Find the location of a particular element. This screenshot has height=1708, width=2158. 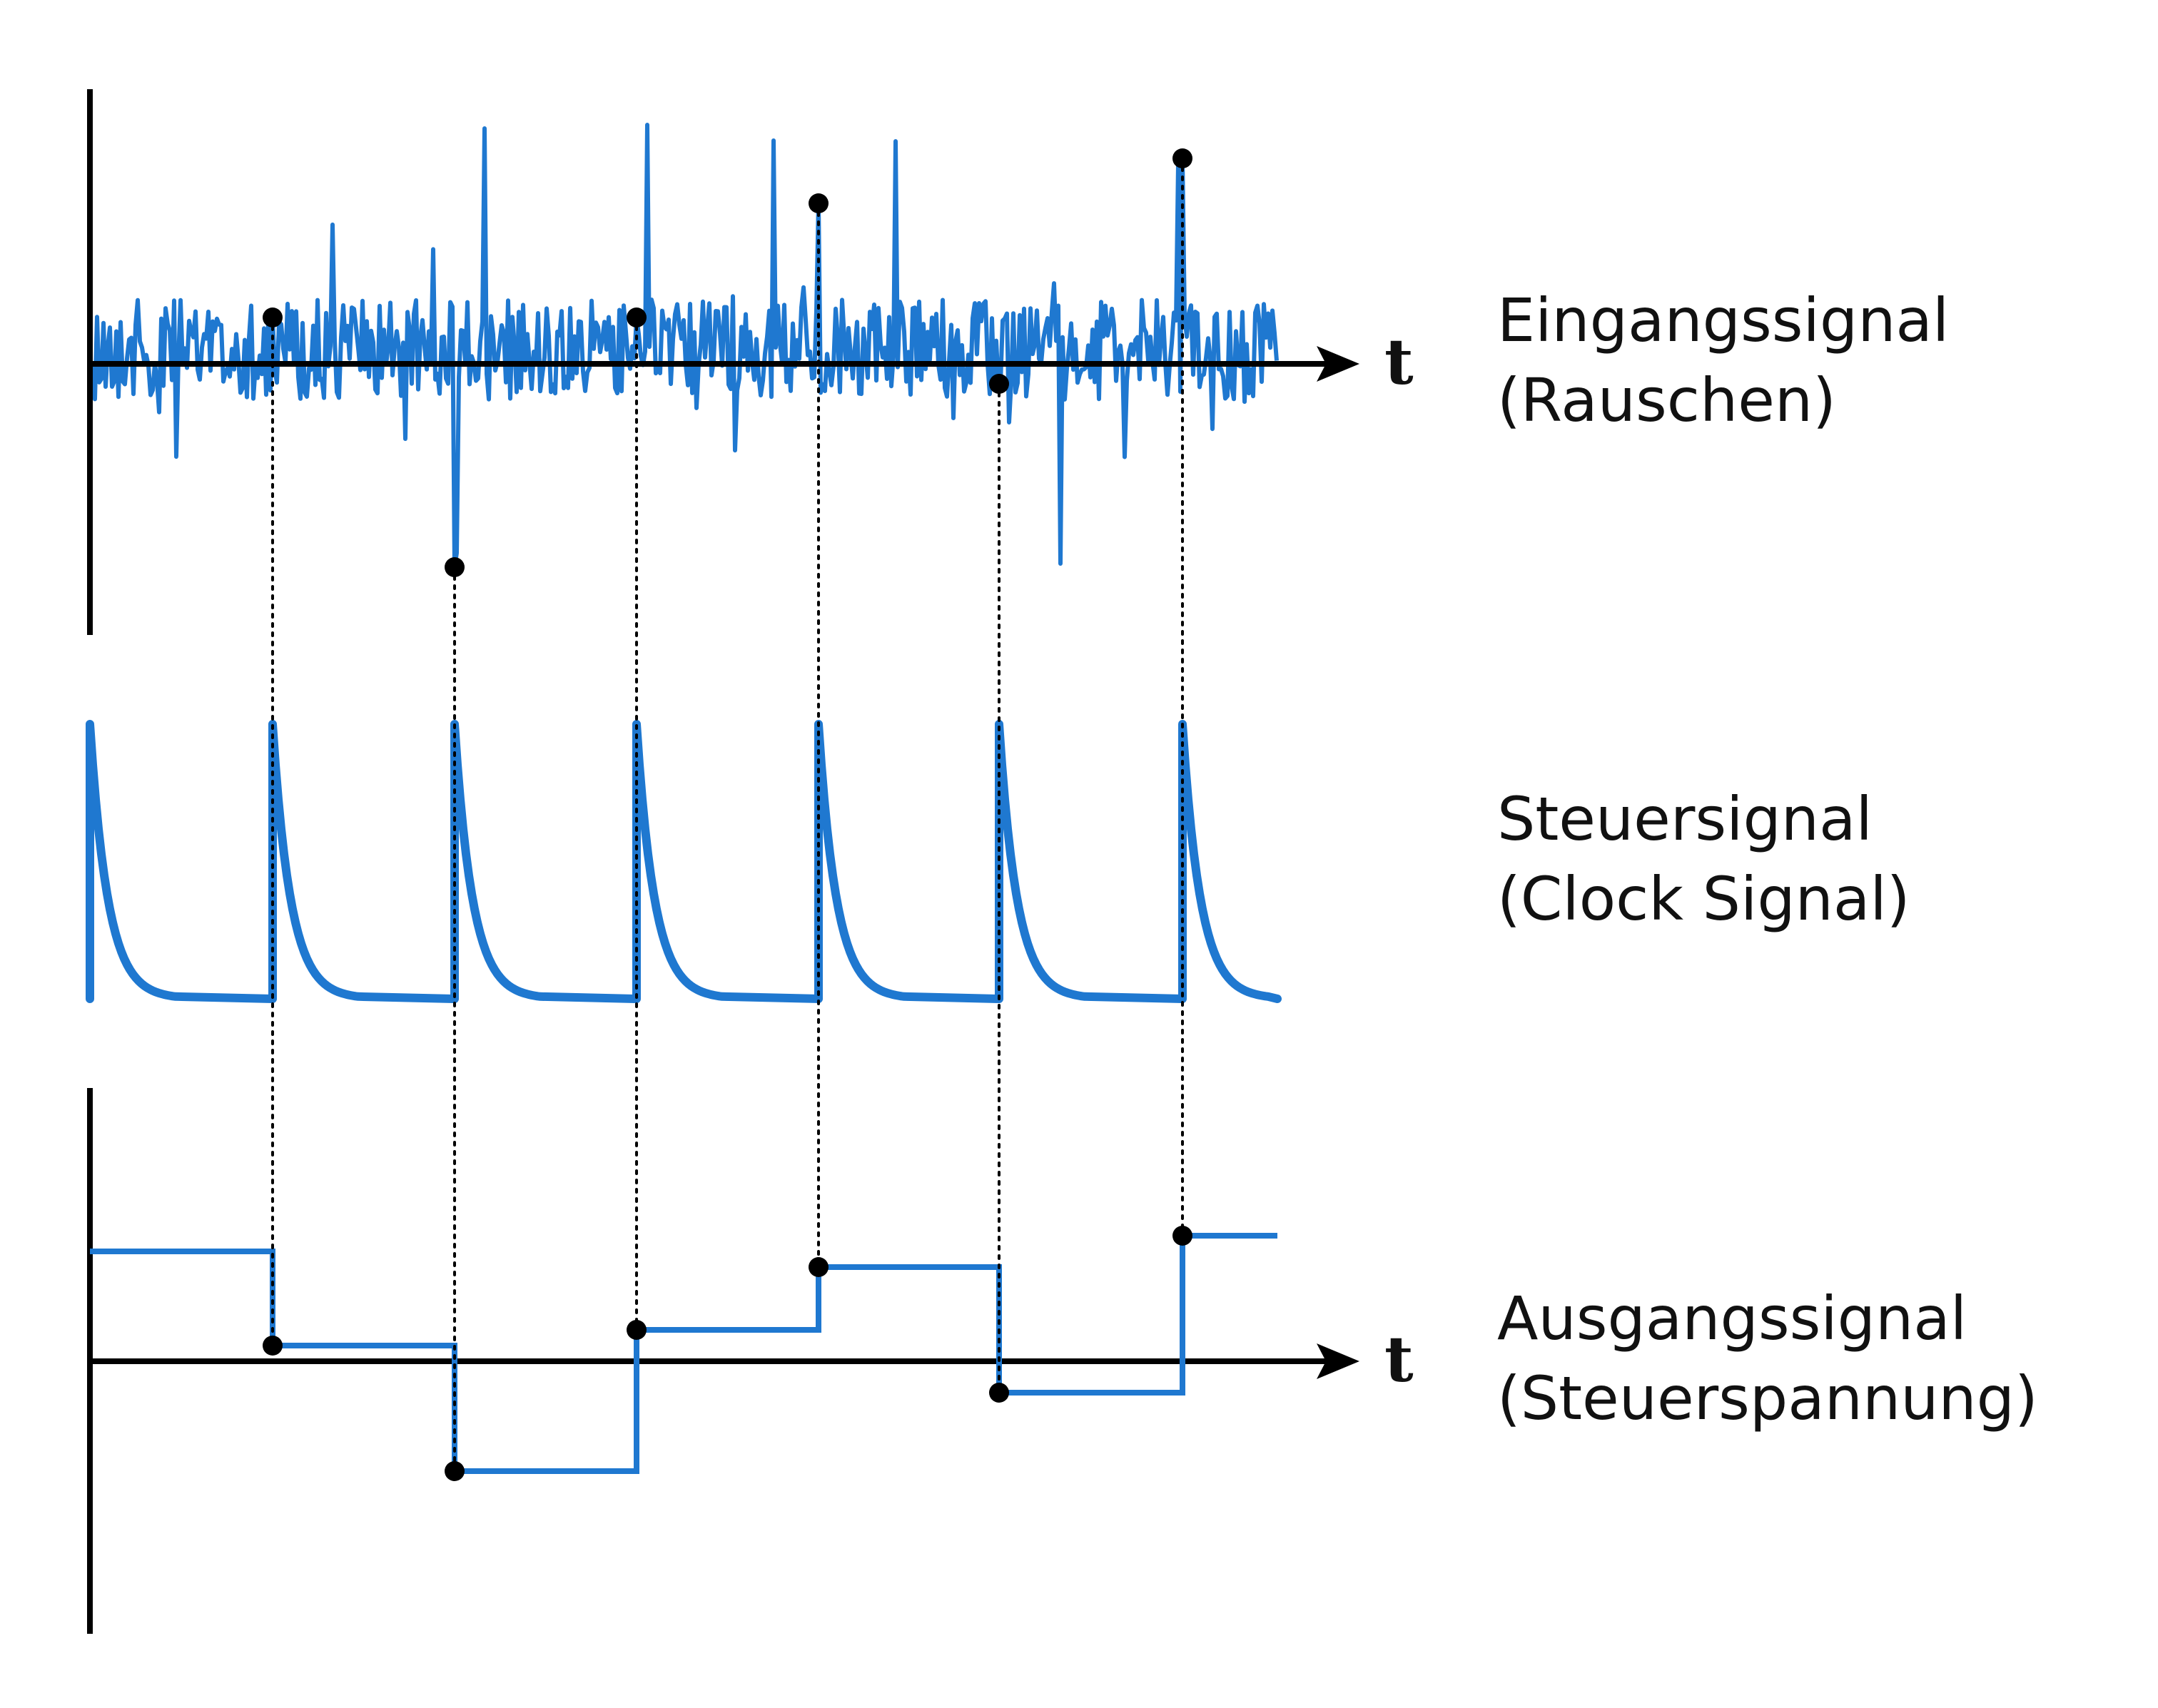

input-signal-title: Eingangssignal is located at coordinates (1723, 320).